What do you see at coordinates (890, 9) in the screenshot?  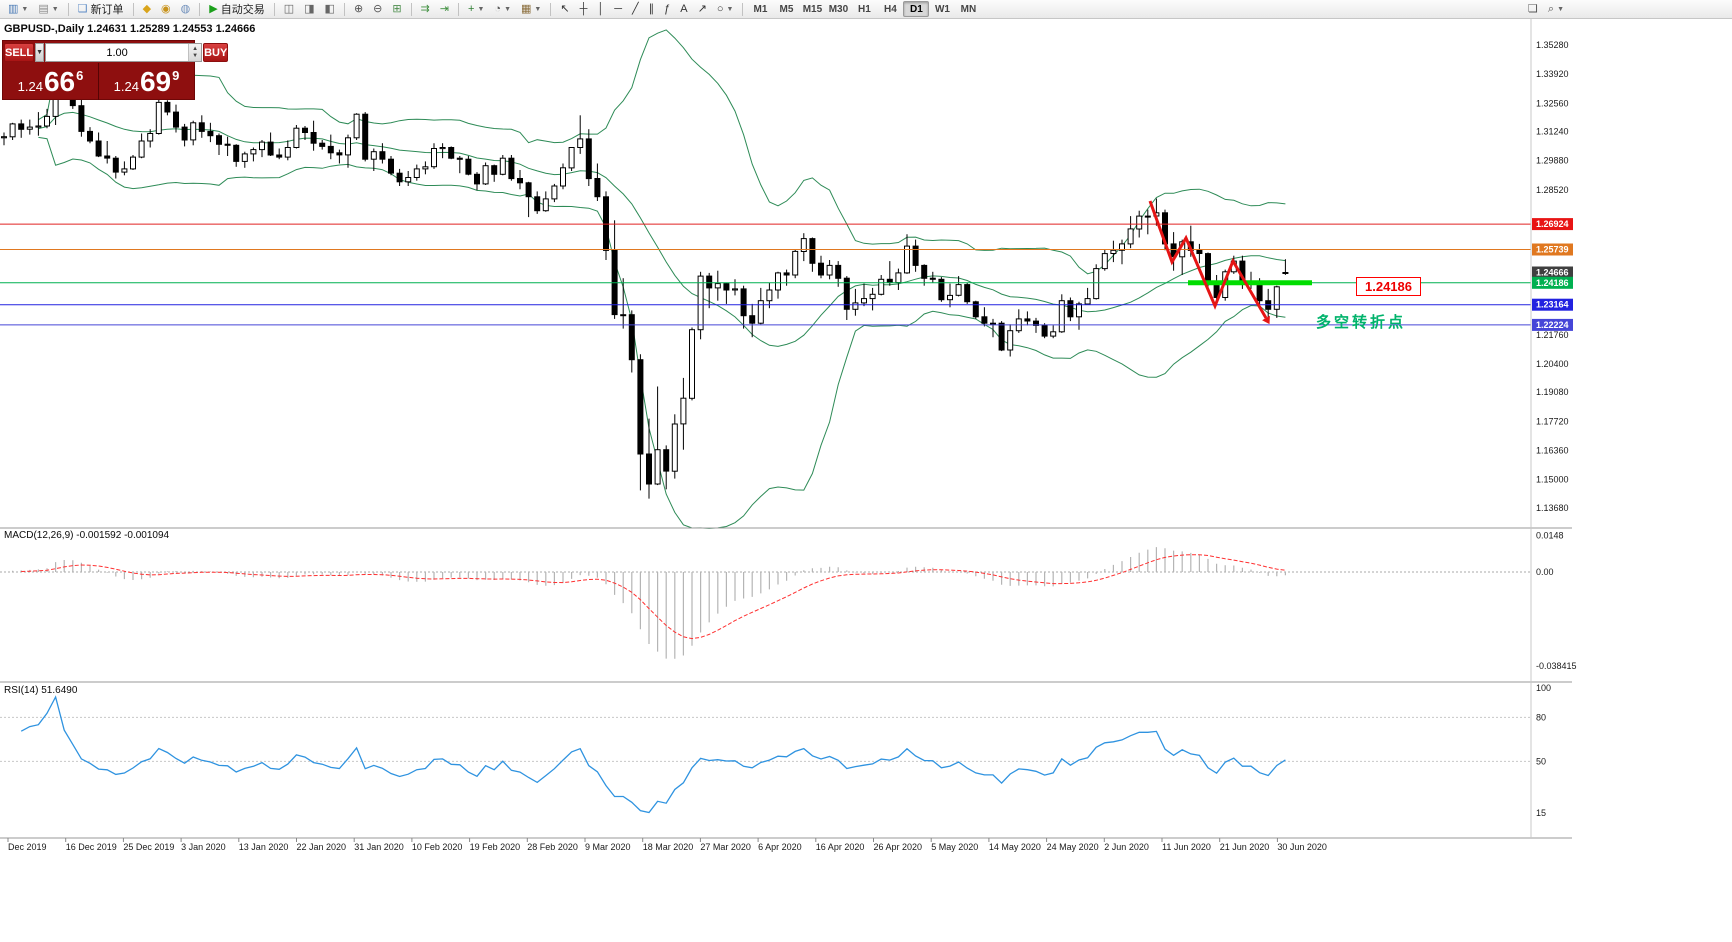 I see `timeframe-h4: H4` at bounding box center [890, 9].